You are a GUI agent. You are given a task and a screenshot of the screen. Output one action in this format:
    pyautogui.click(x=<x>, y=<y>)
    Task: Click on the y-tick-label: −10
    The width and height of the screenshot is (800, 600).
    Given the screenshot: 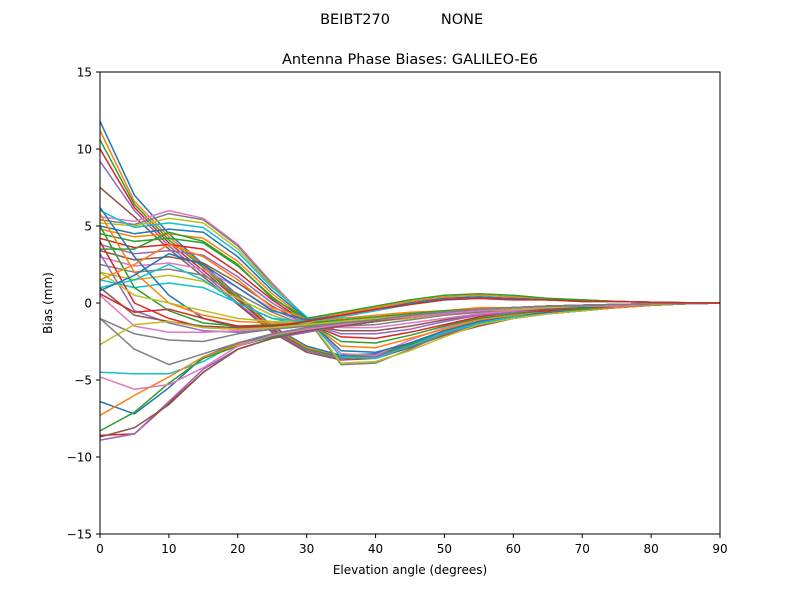 What is the action you would take?
    pyautogui.click(x=79, y=458)
    